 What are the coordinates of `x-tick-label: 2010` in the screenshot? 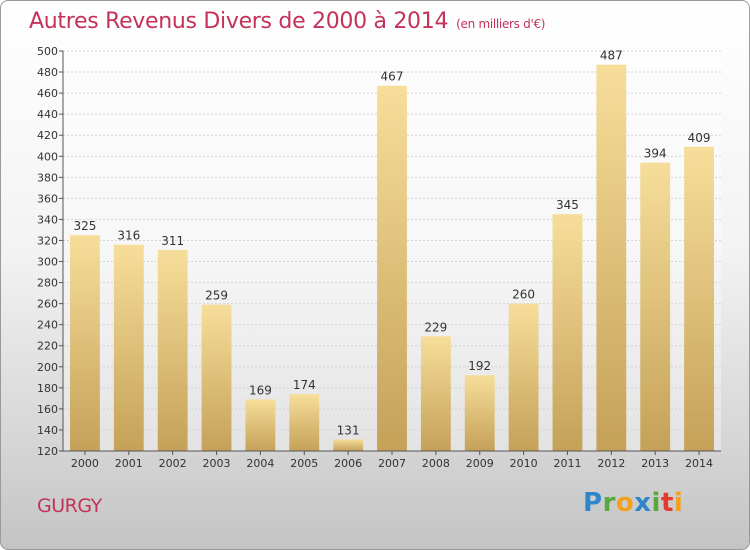 It's located at (524, 463).